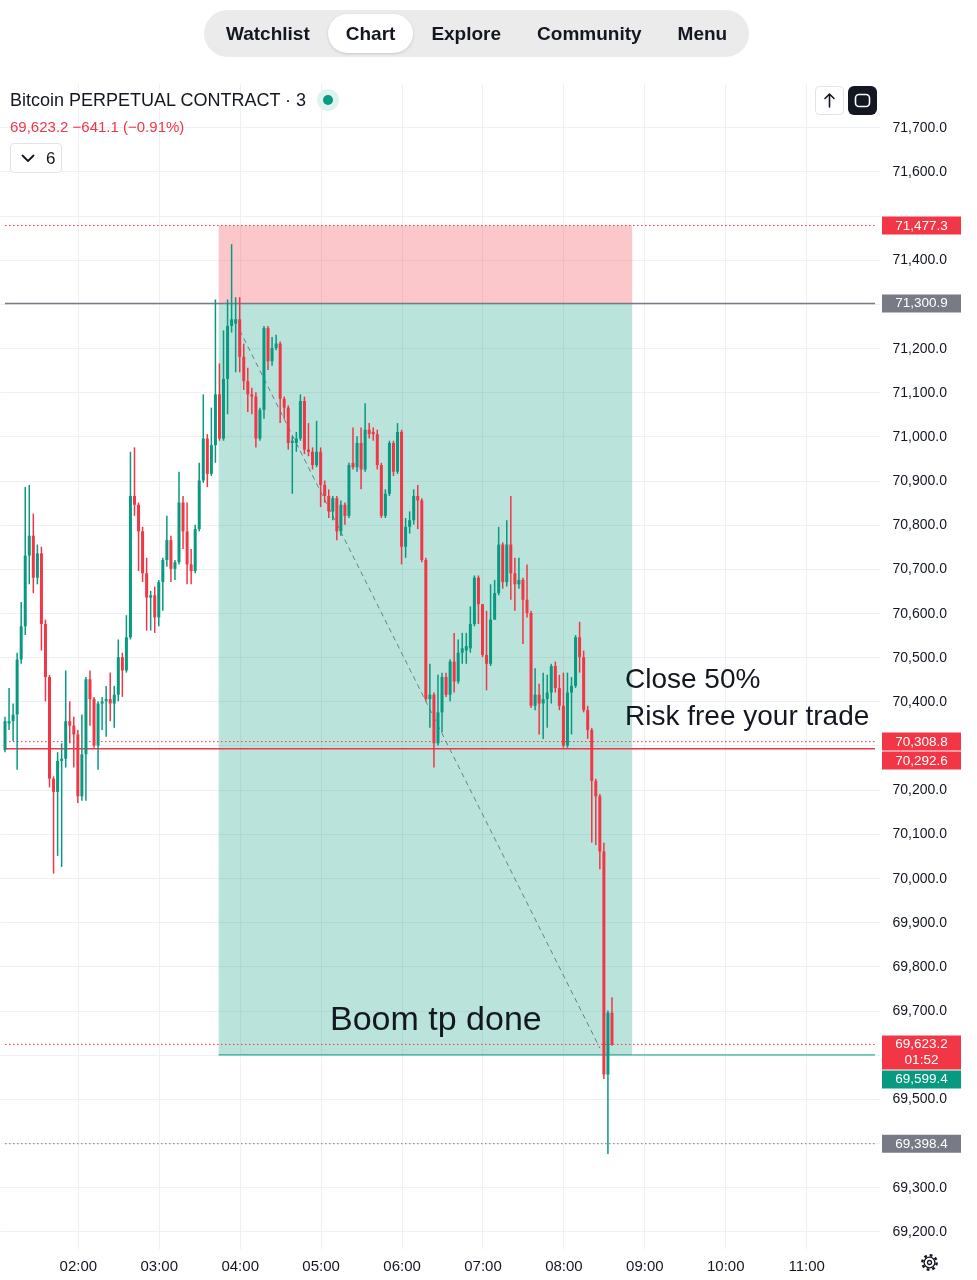 The height and width of the screenshot is (1280, 977). I want to click on y-tick-label: 71,700.0, so click(920, 126).